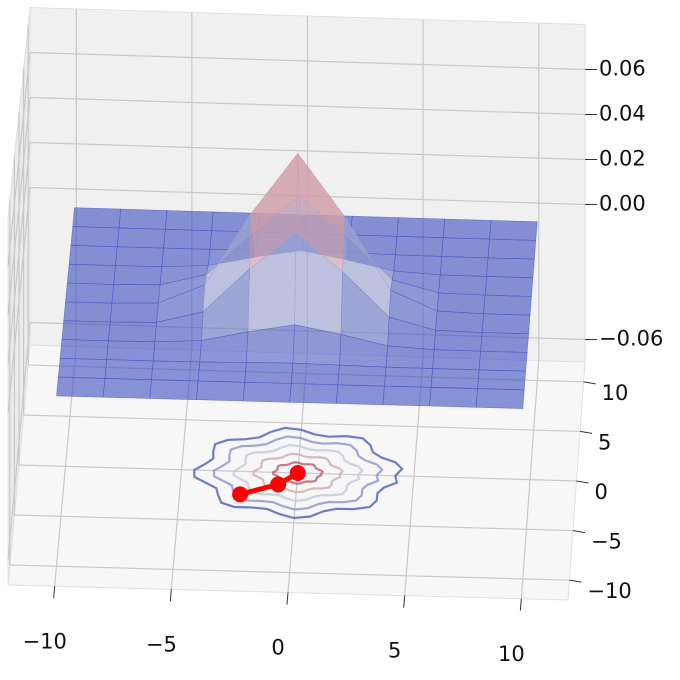  I want to click on y-tick-label: −5, so click(606, 542).